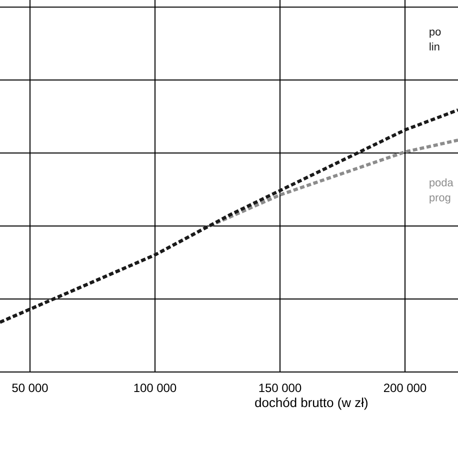  Describe the element at coordinates (280, 388) in the screenshot. I see `x-tick-label: 150 000` at that location.